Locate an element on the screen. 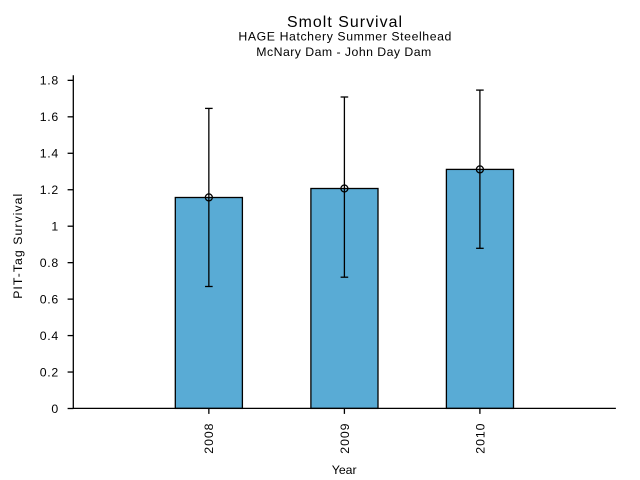 Image resolution: width=640 pixels, height=480 pixels. svg-text: PIT-Tag Survival is located at coordinates (18, 246).